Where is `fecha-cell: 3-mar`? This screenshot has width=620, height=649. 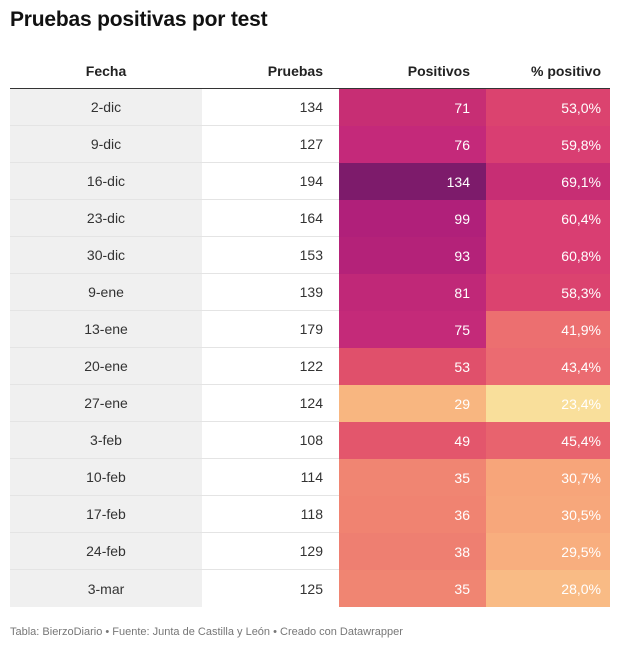 fecha-cell: 3-mar is located at coordinates (106, 588).